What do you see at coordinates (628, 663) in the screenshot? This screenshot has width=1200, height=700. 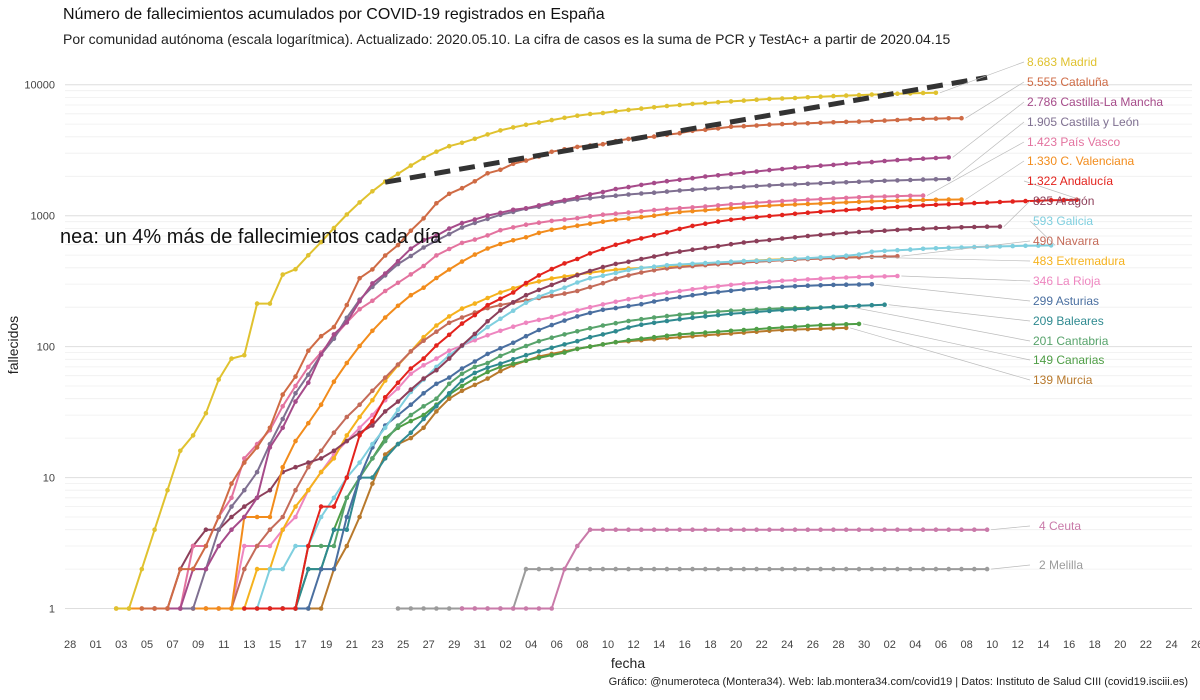 I see `x-axis-title: fecha` at bounding box center [628, 663].